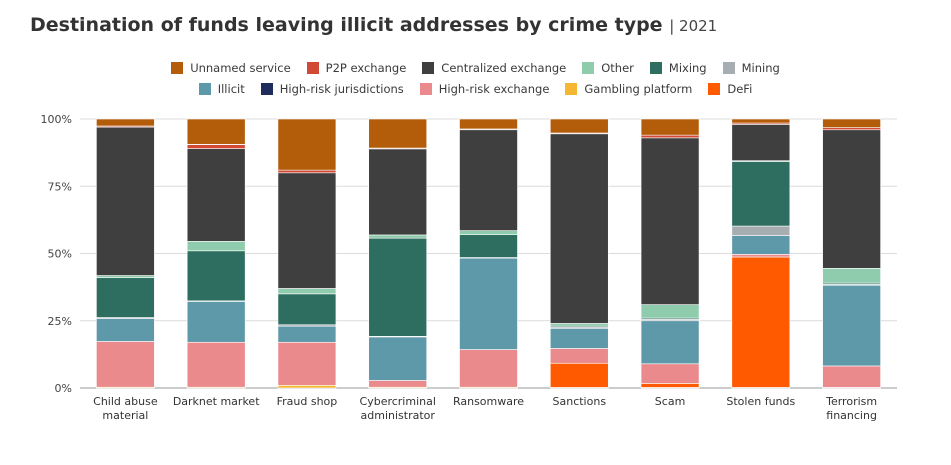  What do you see at coordinates (638, 89) in the screenshot?
I see `legend-label: Gambling platform` at bounding box center [638, 89].